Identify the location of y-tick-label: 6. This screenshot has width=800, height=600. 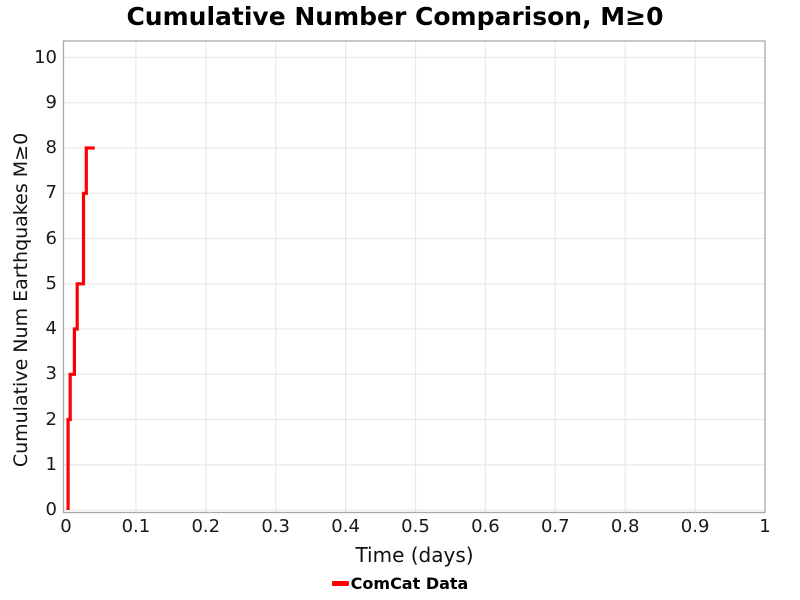
(51, 238).